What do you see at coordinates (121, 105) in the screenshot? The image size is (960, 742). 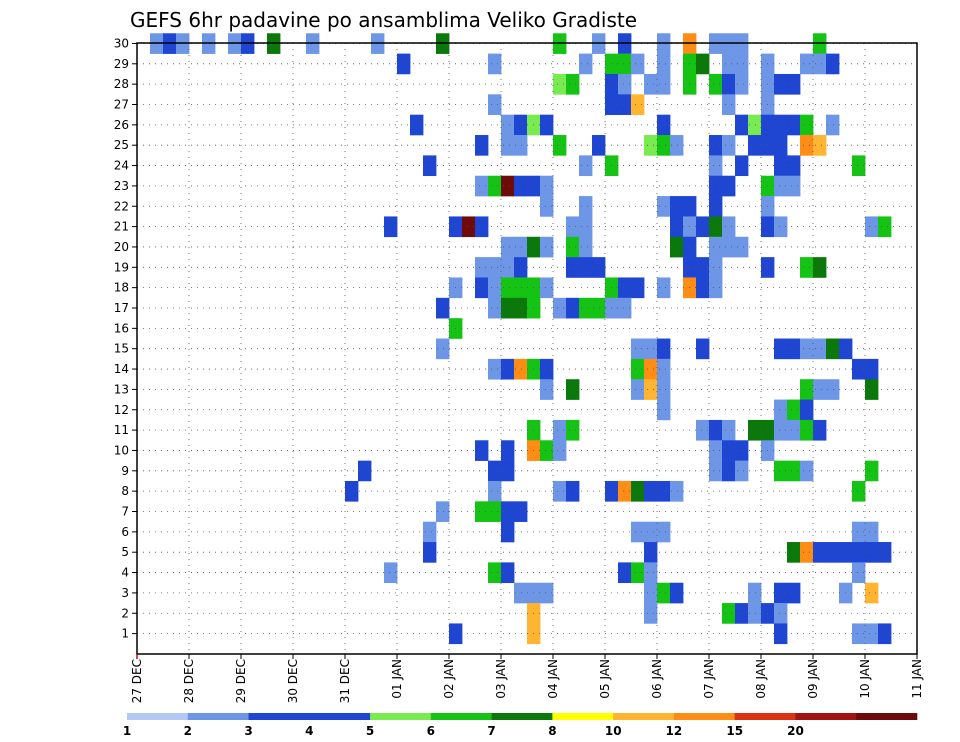 I see `y-tick-label: 27` at bounding box center [121, 105].